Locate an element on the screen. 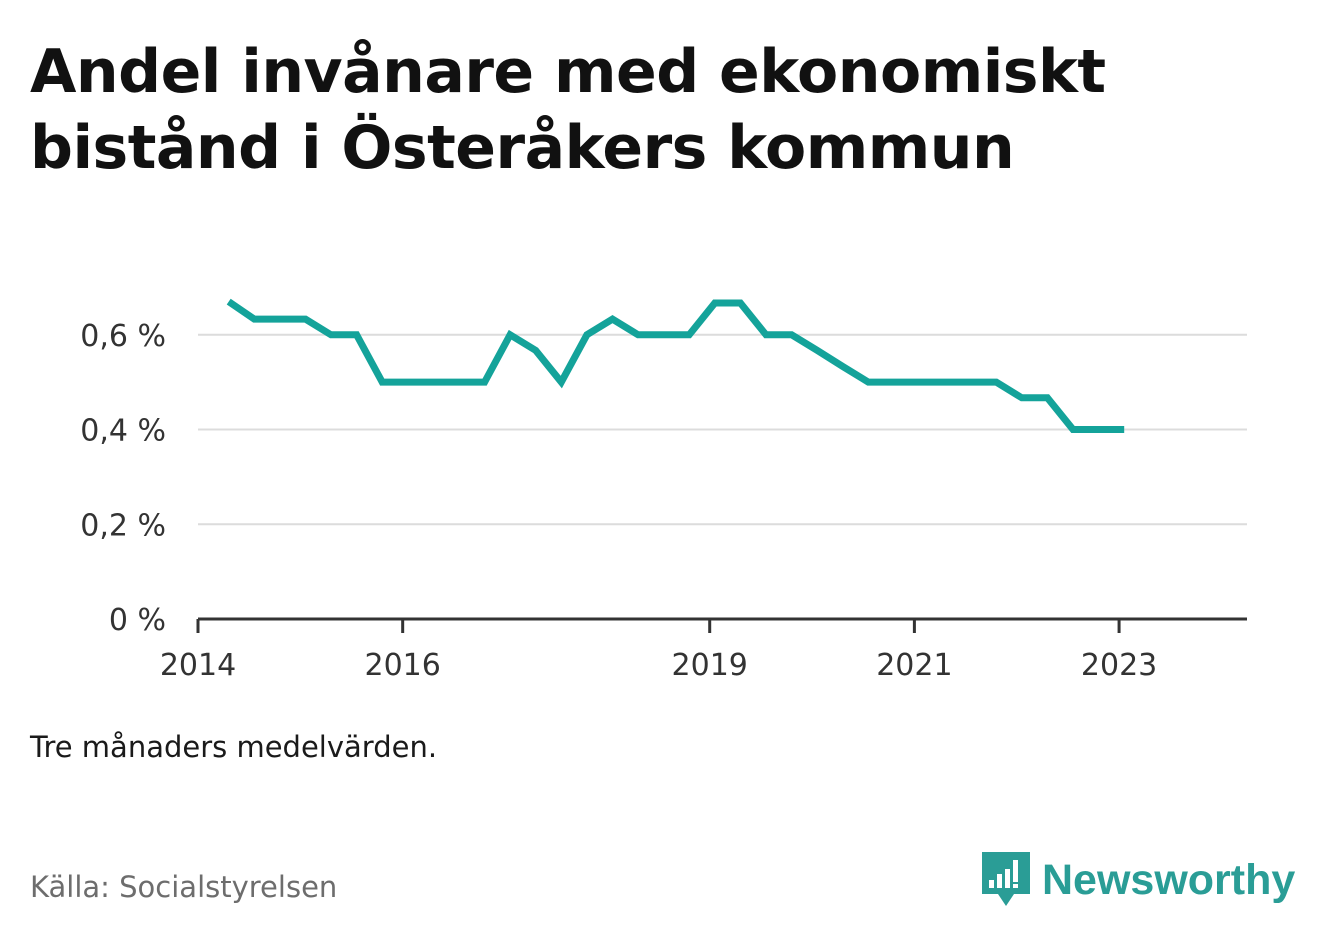  x-axis: 2014 2016 2019 2021 2023 is located at coordinates (703, 650).